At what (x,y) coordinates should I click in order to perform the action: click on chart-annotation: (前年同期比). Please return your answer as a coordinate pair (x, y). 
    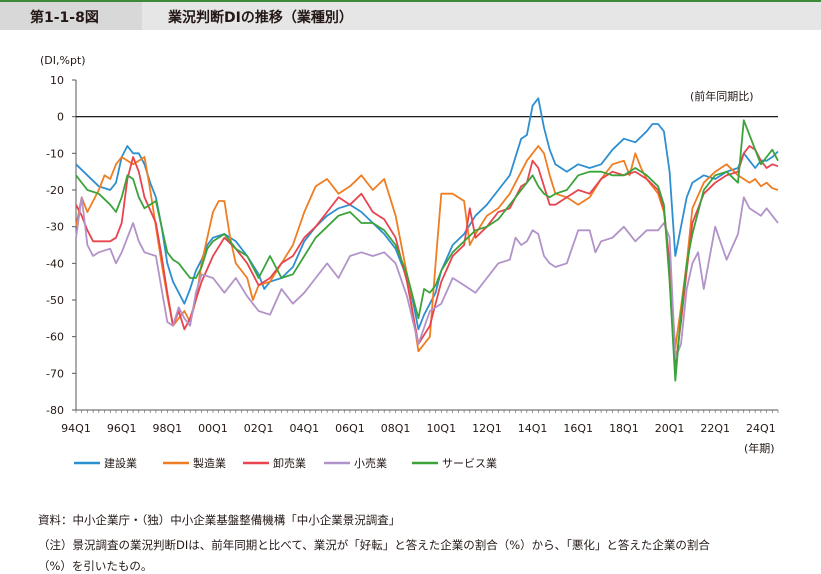
    Looking at the image, I should click on (722, 96).